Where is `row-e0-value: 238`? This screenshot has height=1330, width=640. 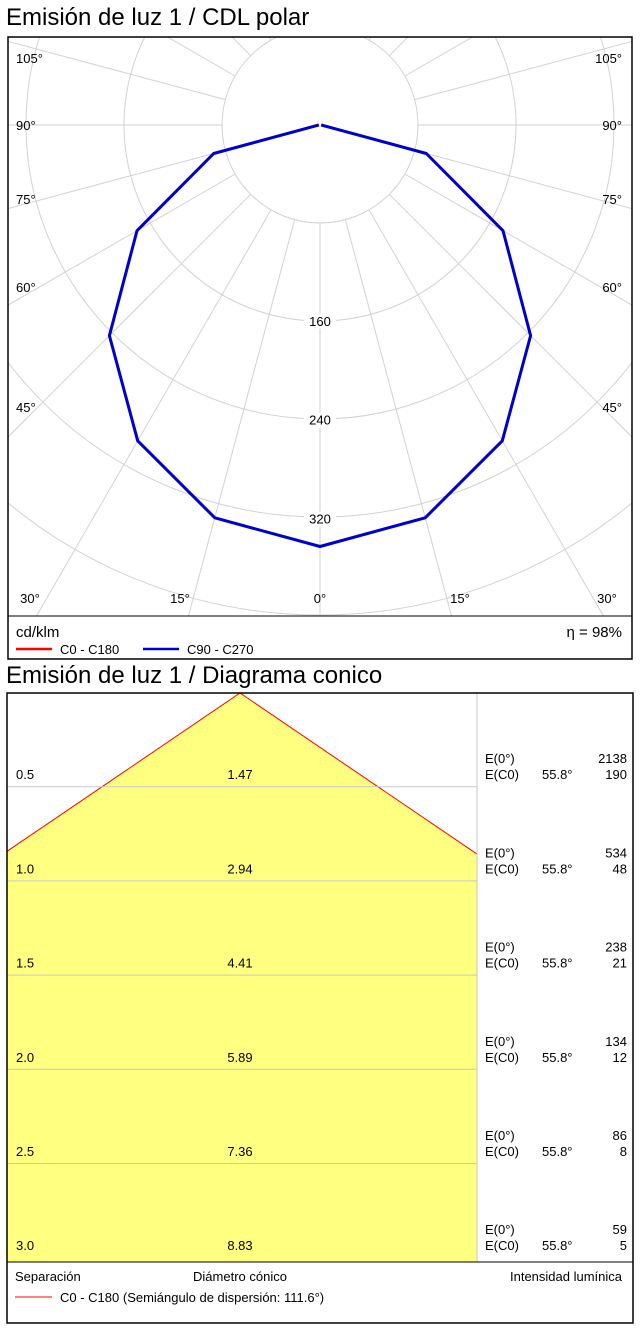
row-e0-value: 238 is located at coordinates (616, 947).